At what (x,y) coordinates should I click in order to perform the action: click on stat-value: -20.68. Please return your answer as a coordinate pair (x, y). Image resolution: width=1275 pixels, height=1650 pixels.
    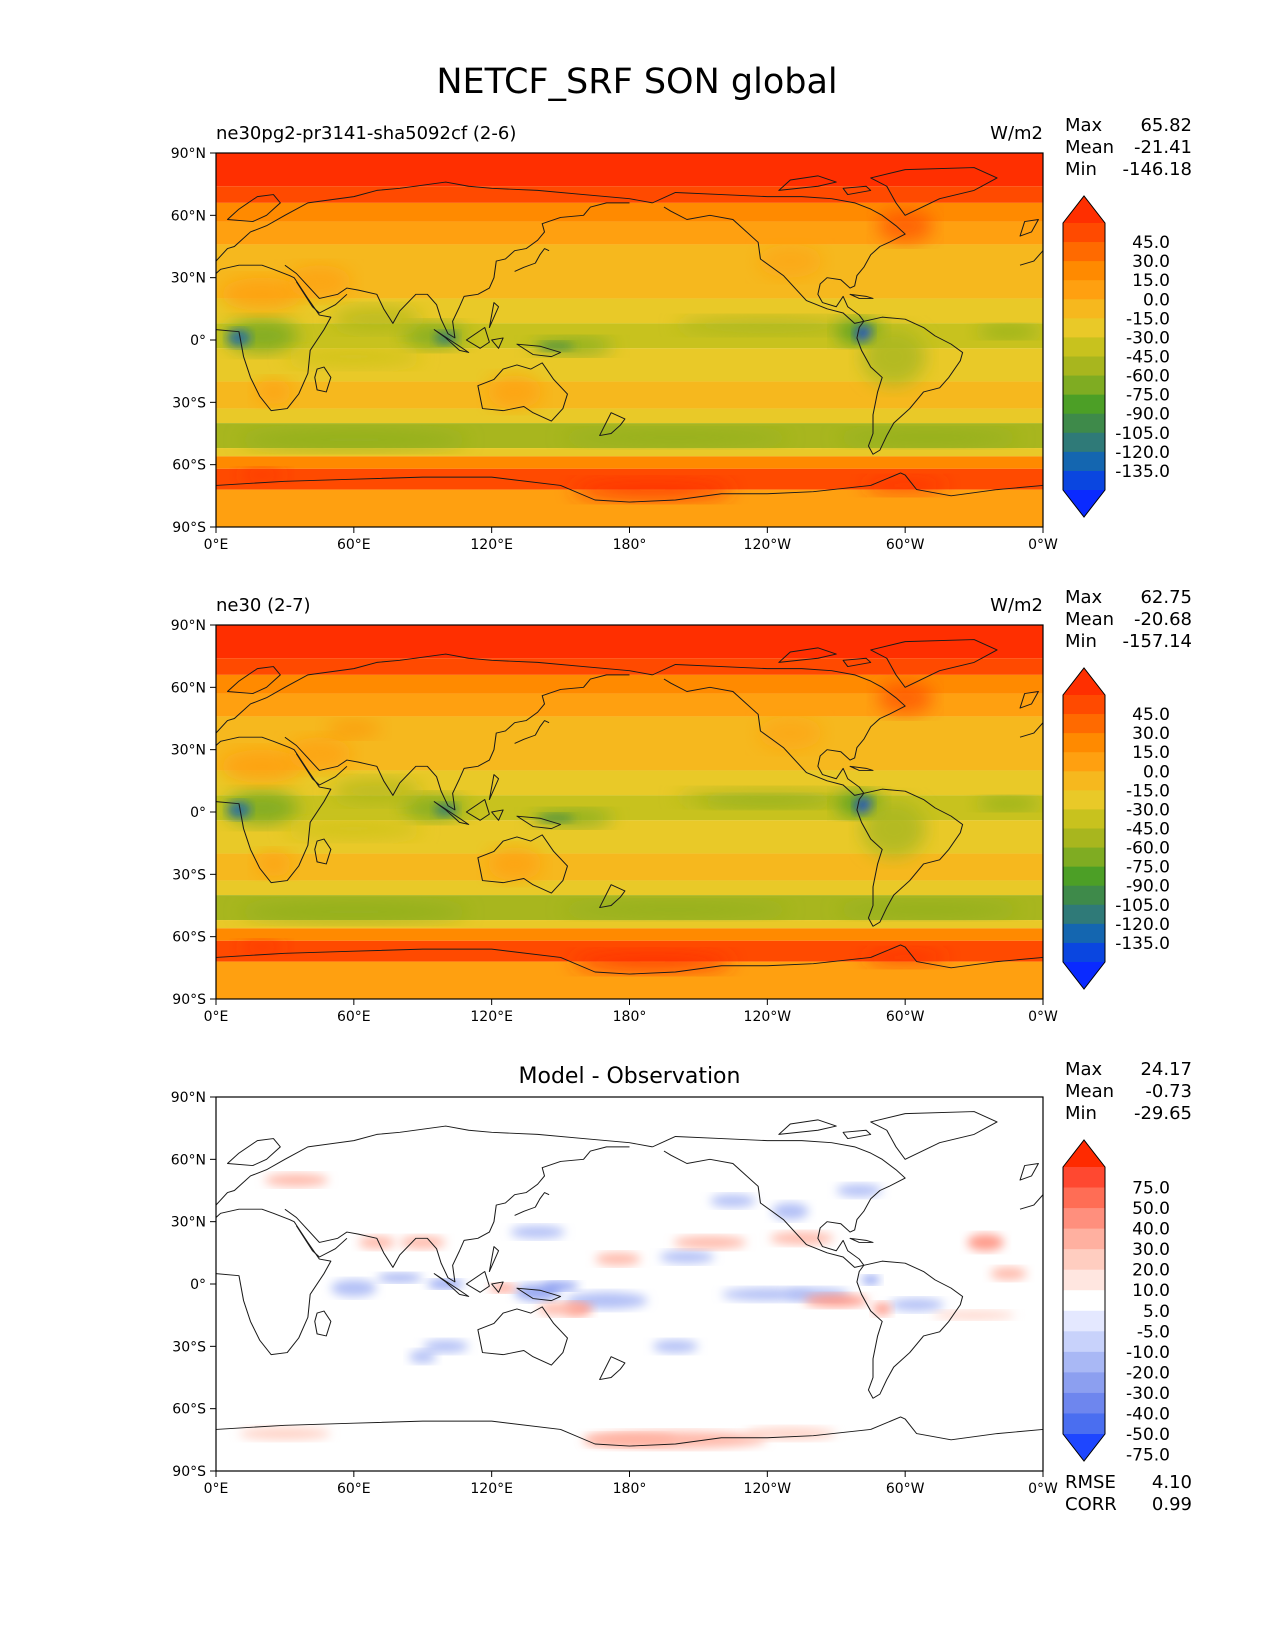
    Looking at the image, I should click on (1163, 619).